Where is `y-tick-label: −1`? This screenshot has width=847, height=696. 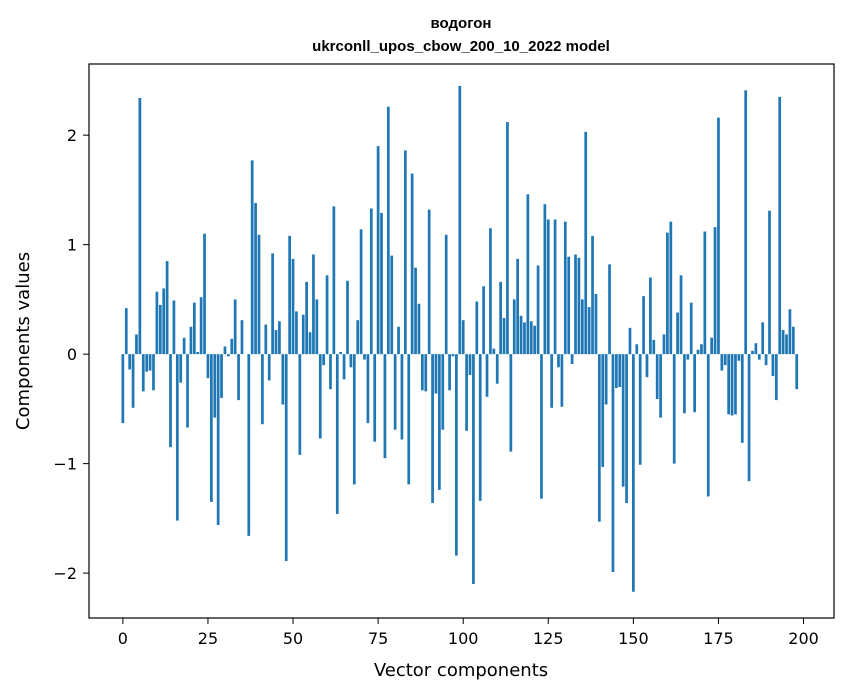
y-tick-label: −1 is located at coordinates (65, 464).